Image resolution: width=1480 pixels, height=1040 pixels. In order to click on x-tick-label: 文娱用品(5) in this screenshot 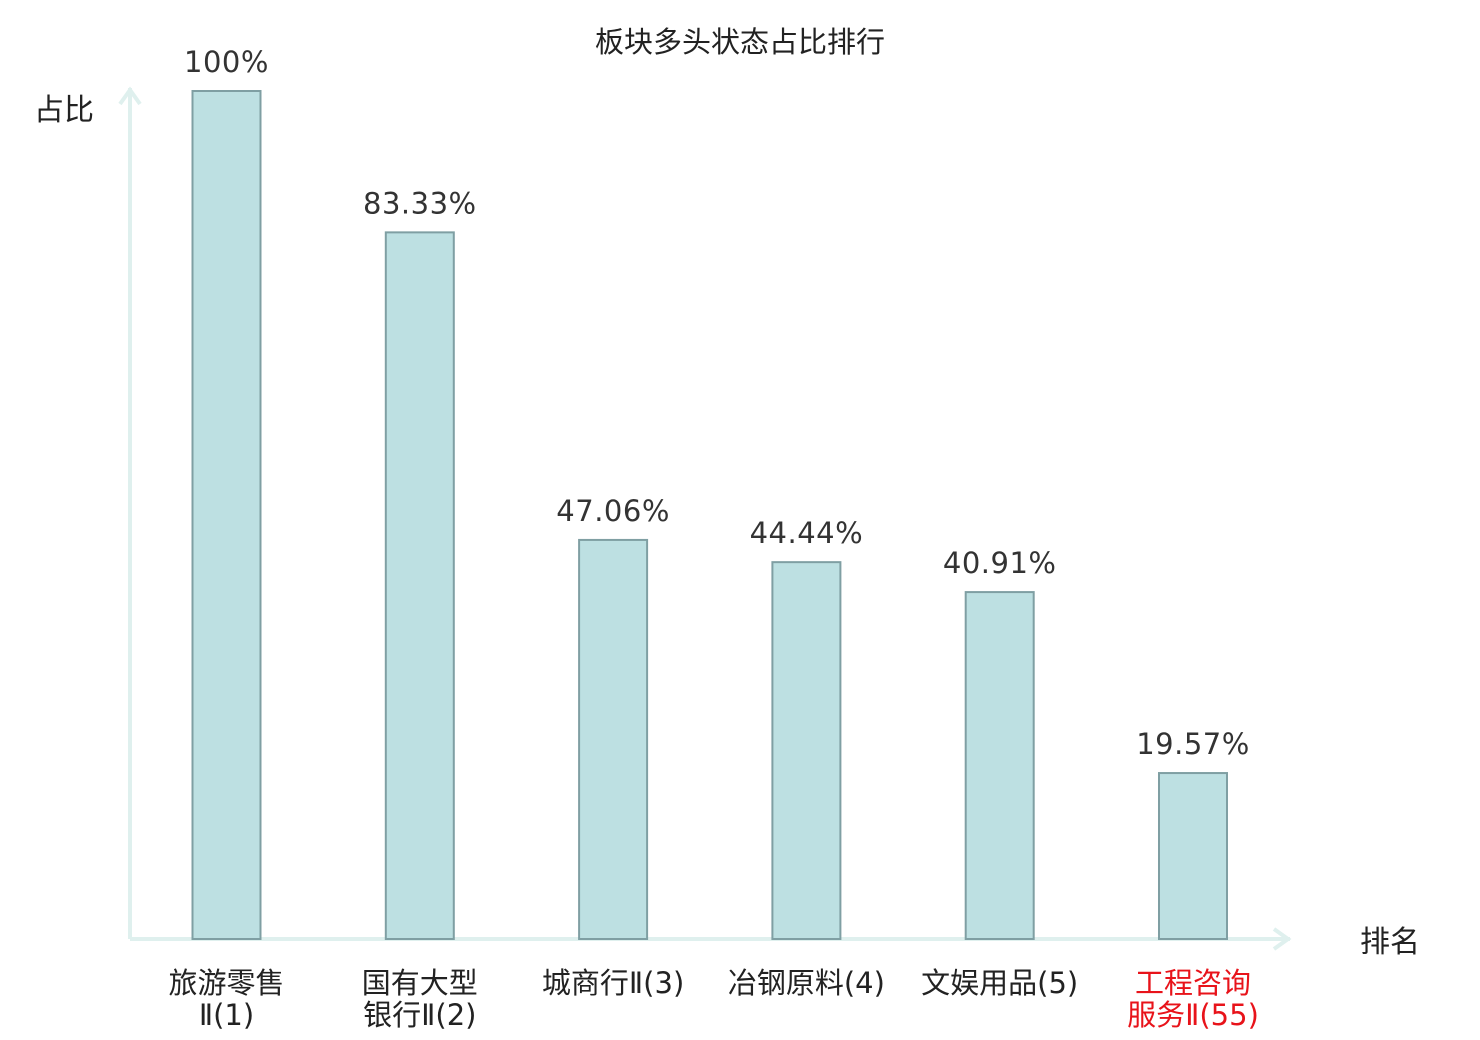, I will do `click(999, 983)`.